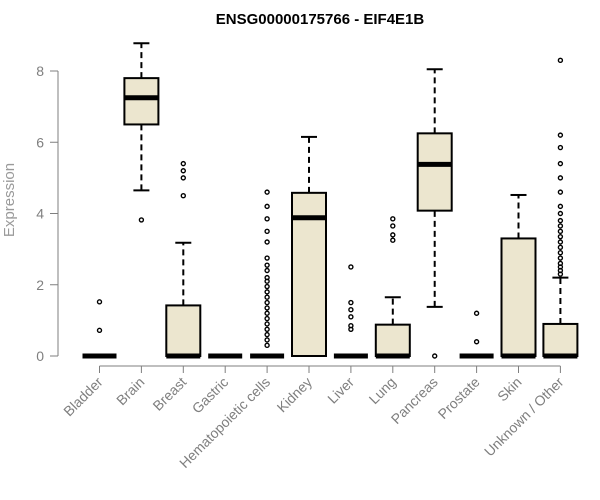 The width and height of the screenshot is (600, 500). What do you see at coordinates (320, 19) in the screenshot?
I see `chart-title: ENSG00000175766 - EIF4E1B` at bounding box center [320, 19].